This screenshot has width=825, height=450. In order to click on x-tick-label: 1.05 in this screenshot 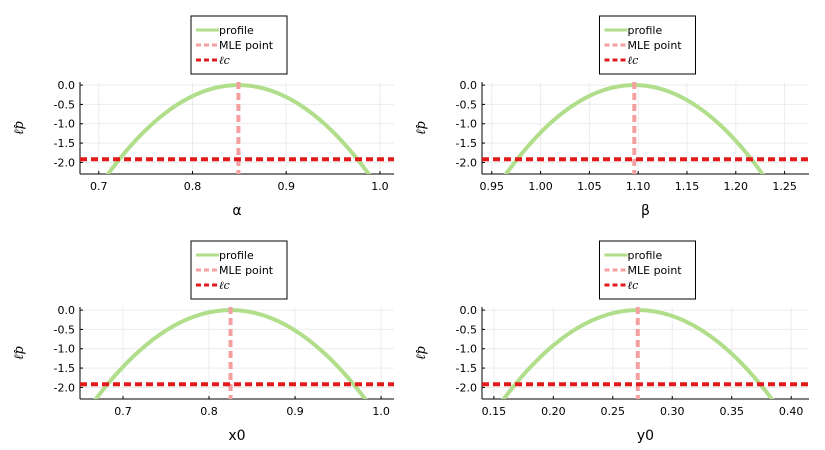, I will do `click(589, 186)`.